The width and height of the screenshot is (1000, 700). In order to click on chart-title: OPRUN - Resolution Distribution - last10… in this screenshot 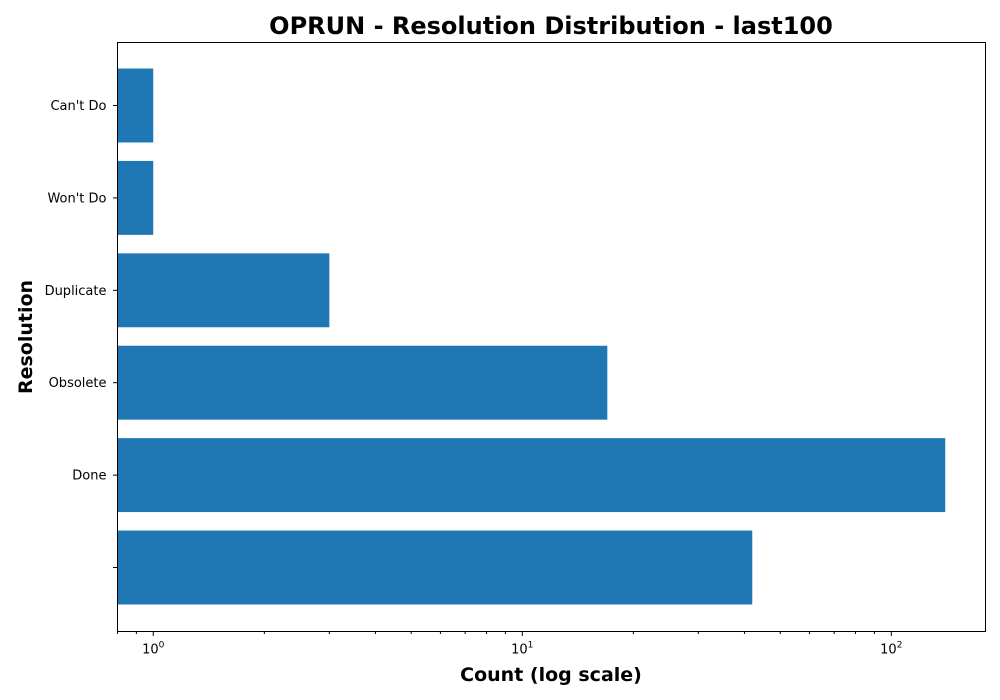, I will do `click(551, 26)`.